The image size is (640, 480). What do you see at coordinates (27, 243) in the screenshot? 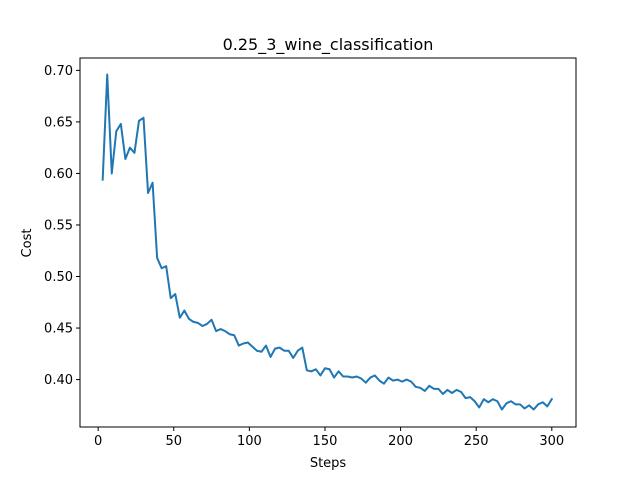
I see `y-axis-label: Cost` at bounding box center [27, 243].